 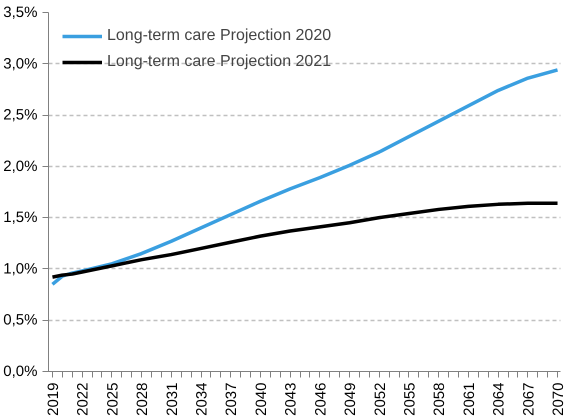 I want to click on x-tick-label: 2052, so click(x=380, y=399).